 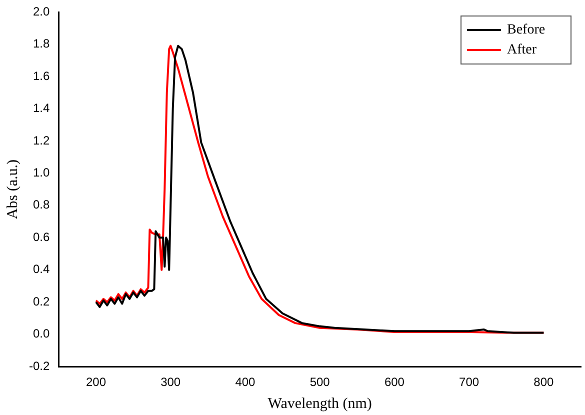 What do you see at coordinates (41, 140) in the screenshot?
I see `y-tick-label: 1.2` at bounding box center [41, 140].